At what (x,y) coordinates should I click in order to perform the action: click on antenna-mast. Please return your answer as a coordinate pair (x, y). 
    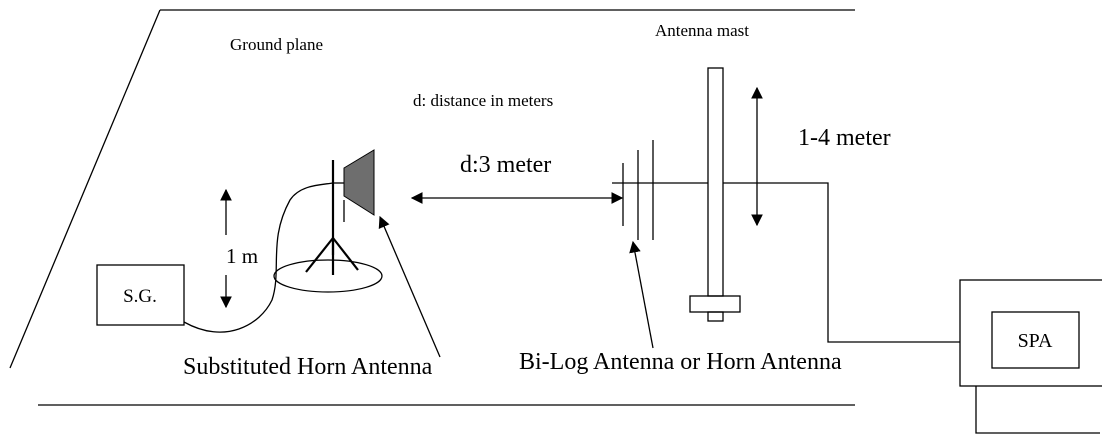
    Looking at the image, I should click on (715, 194).